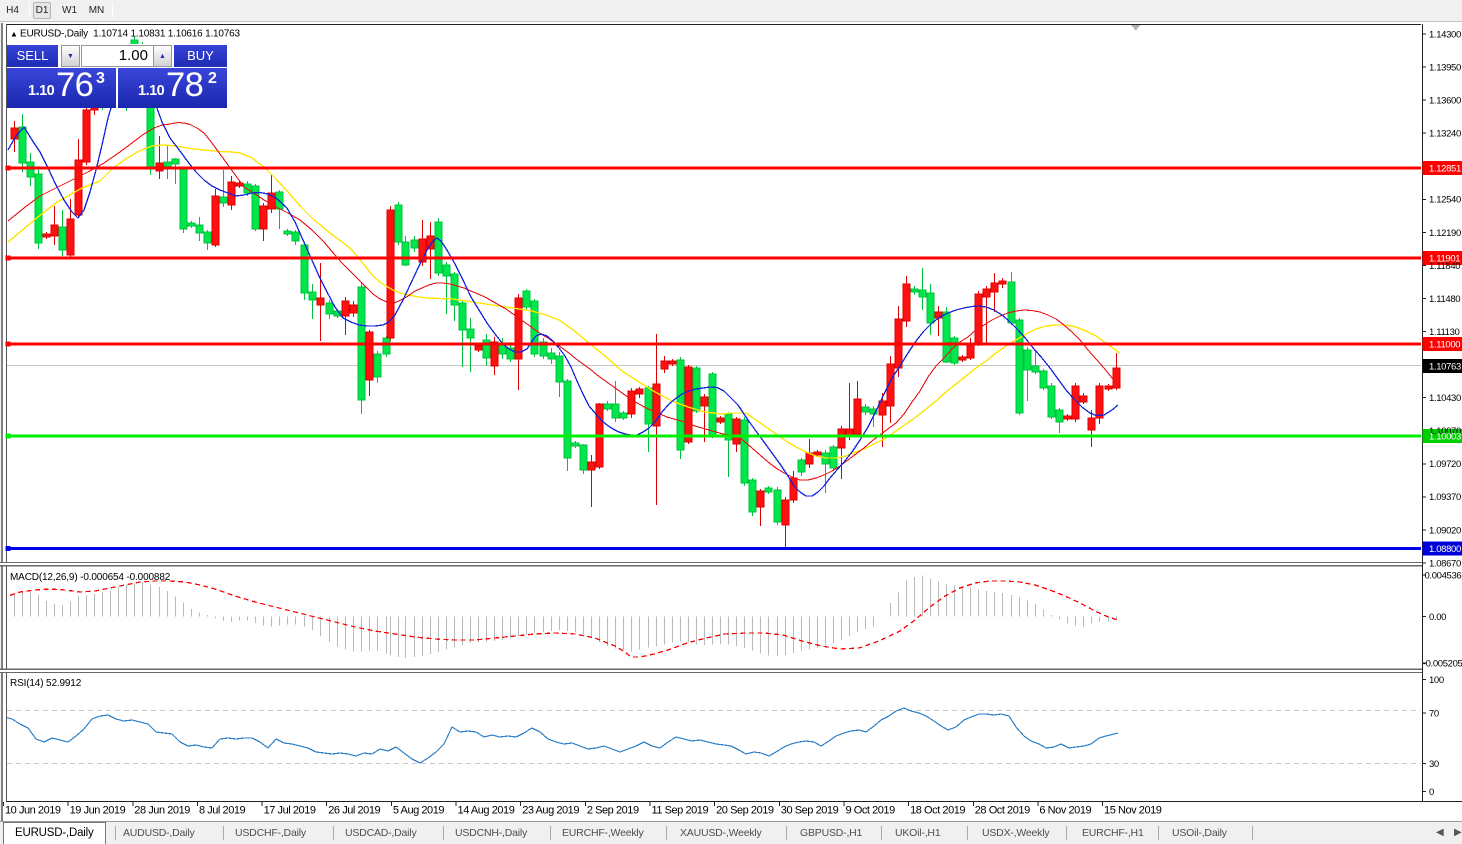 The image size is (1462, 844). Describe the element at coordinates (1444, 266) in the screenshot. I see `svg-text: 1.11840` at that location.